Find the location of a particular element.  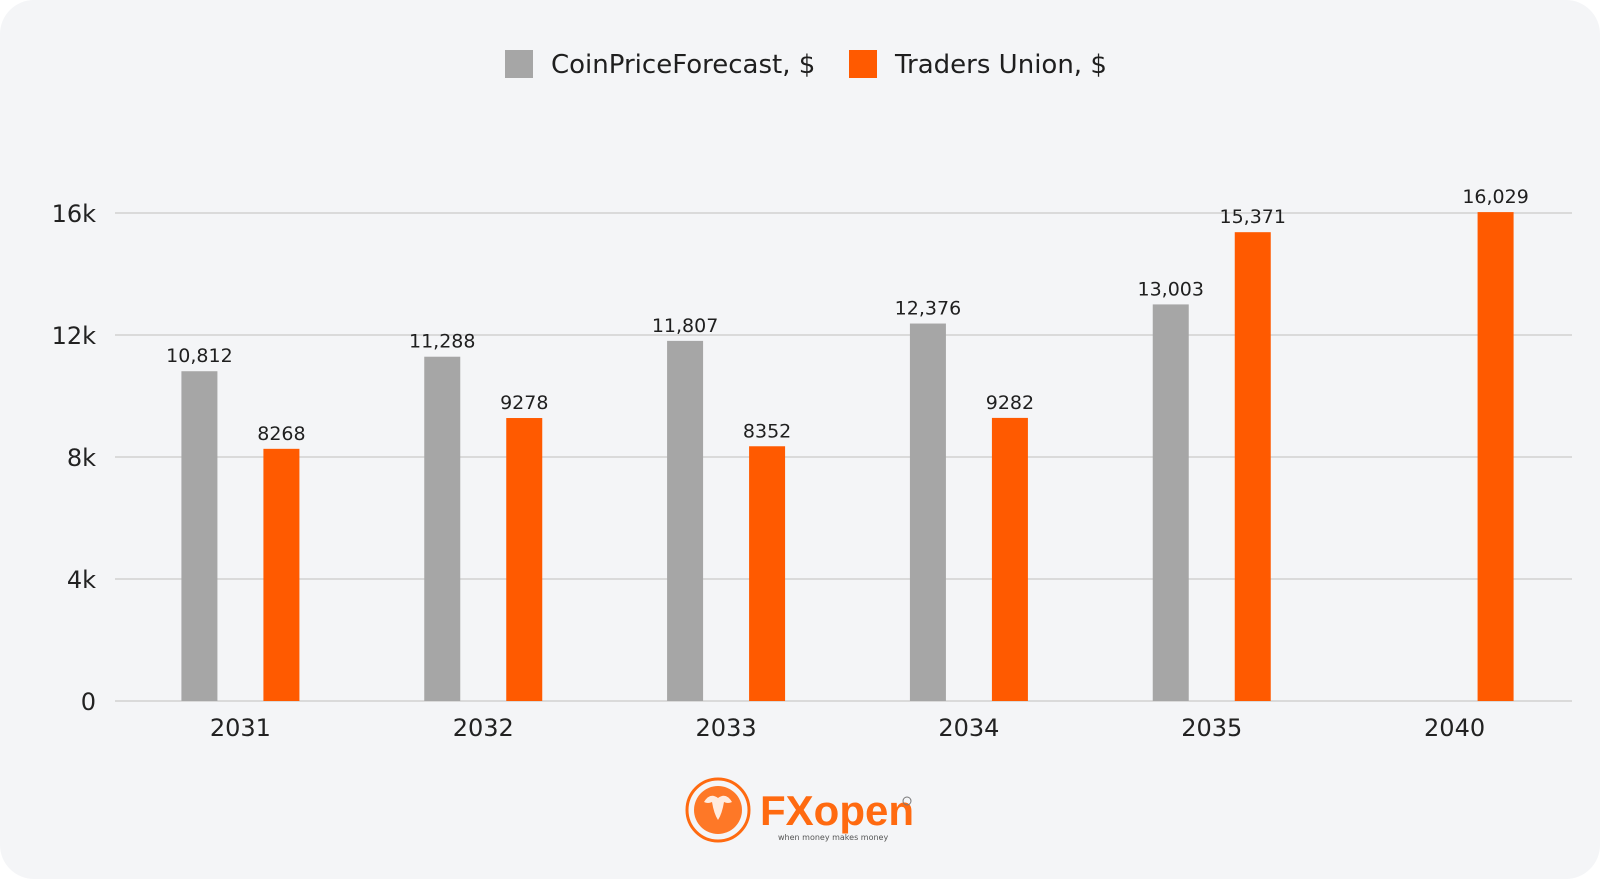

legend-label: CoinPriceForecast, $ is located at coordinates (683, 65).